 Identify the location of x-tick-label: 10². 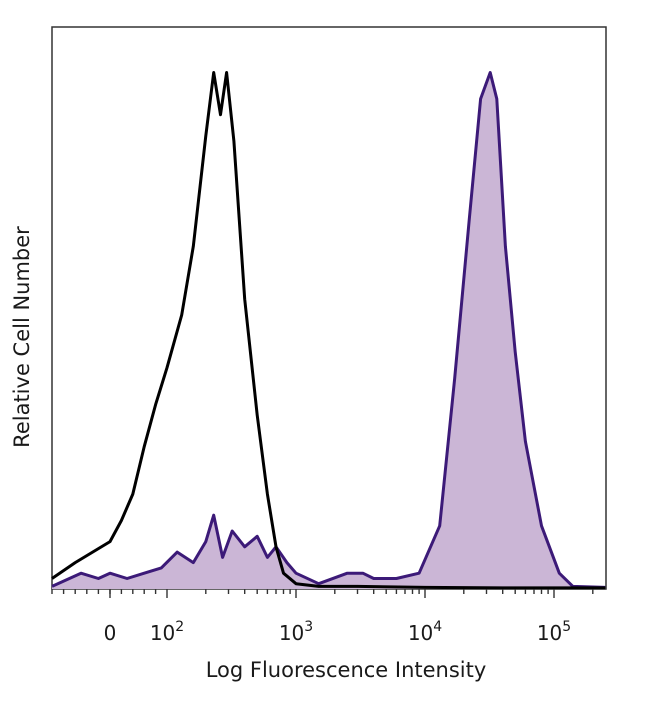
(167, 632).